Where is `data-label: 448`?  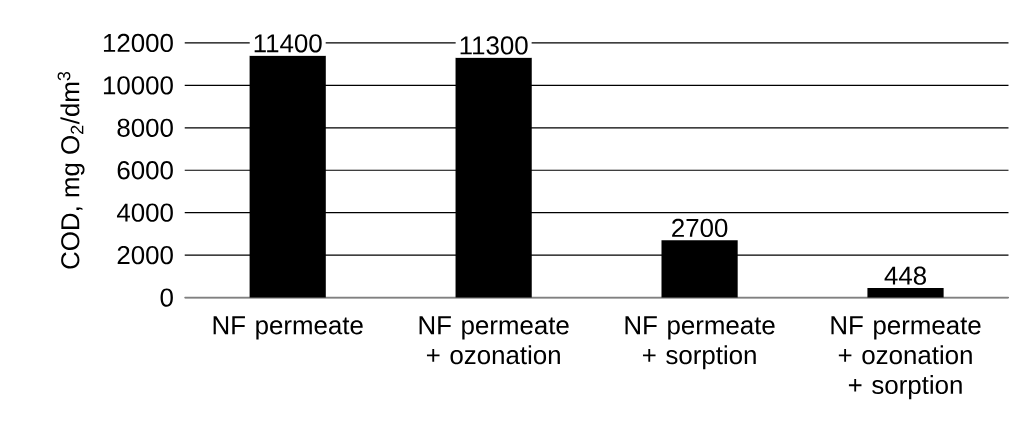 data-label: 448 is located at coordinates (905, 275).